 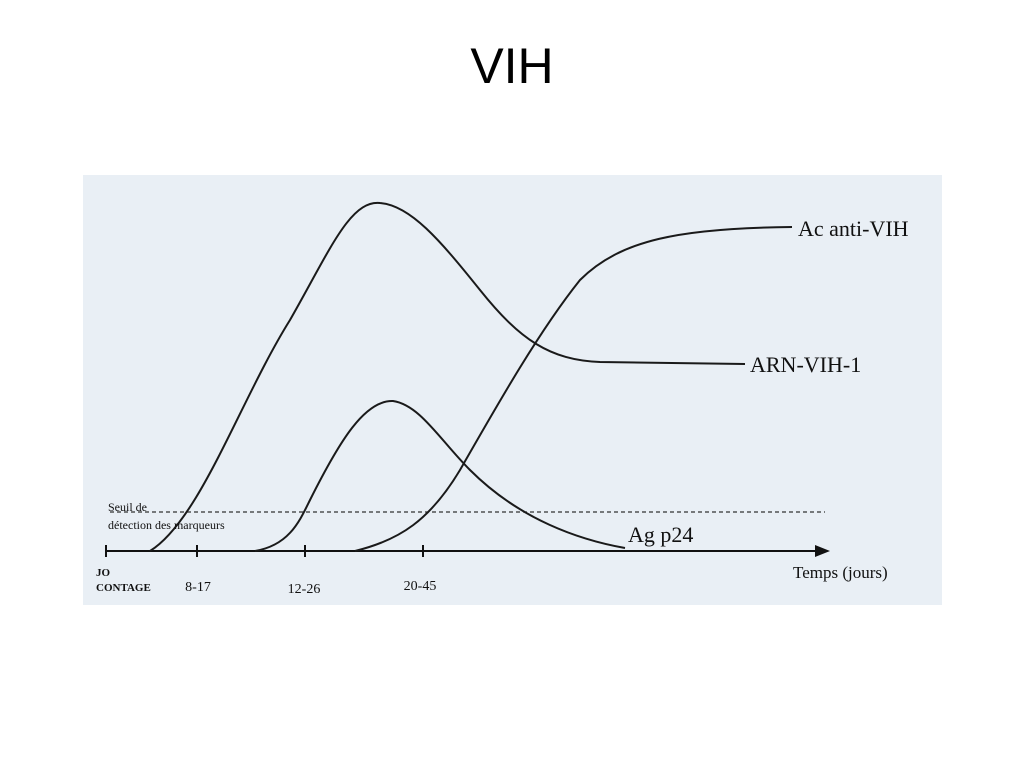 I want to click on curve-label: Ag p24, so click(x=660, y=534).